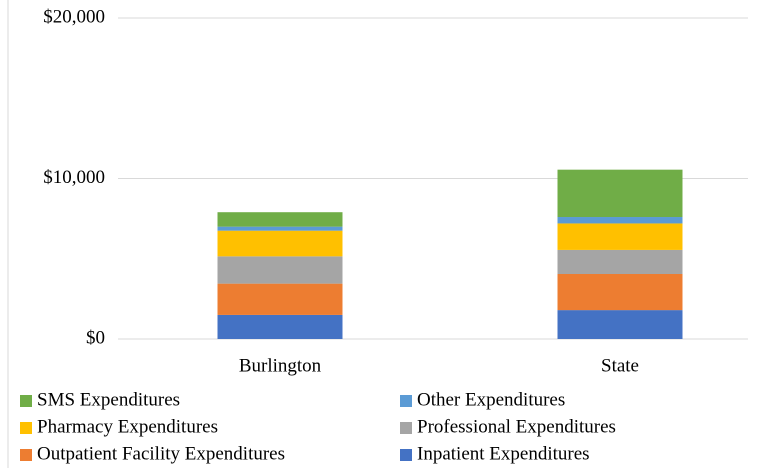  What do you see at coordinates (280, 365) in the screenshot?
I see `x-tick-label: Burlington` at bounding box center [280, 365].